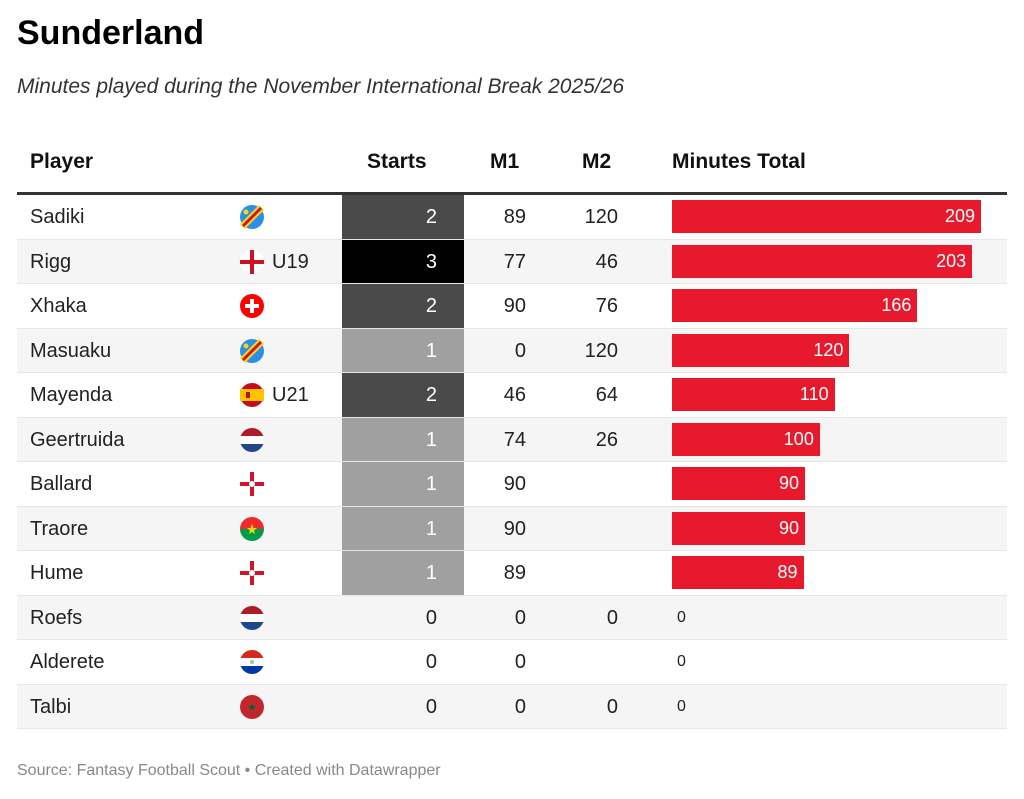  I want to click on spain-flag-icon, so click(252, 395).